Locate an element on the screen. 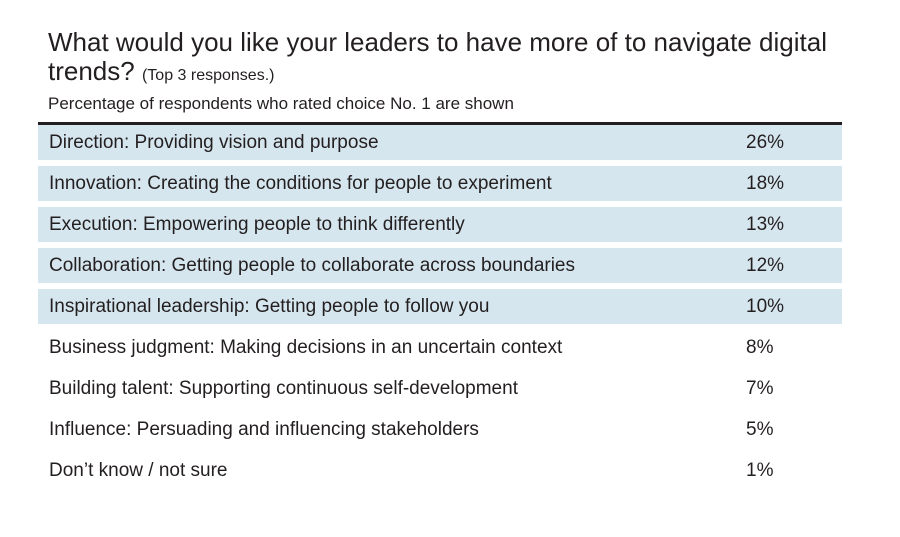 The height and width of the screenshot is (537, 900). row-value: 10% is located at coordinates (765, 306).